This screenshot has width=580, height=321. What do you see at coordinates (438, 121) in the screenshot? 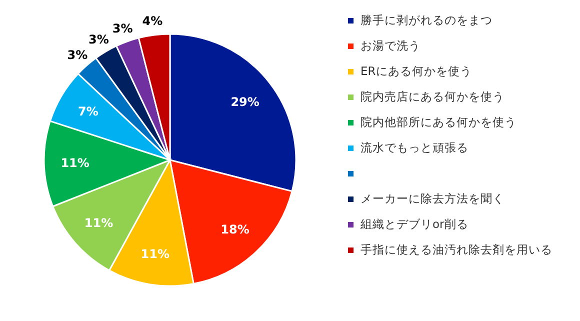
I see `legend-label: 院内他部所にある何かを使う` at bounding box center [438, 121].